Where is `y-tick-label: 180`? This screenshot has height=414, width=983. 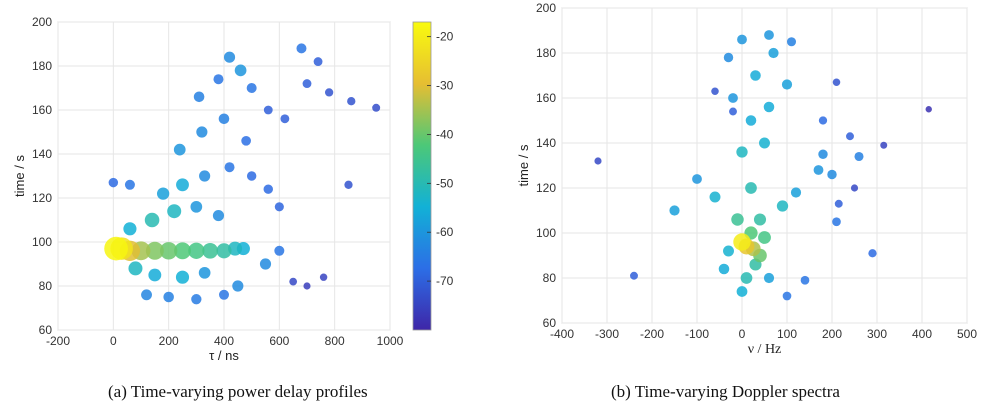 y-tick-label: 180 is located at coordinates (42, 66).